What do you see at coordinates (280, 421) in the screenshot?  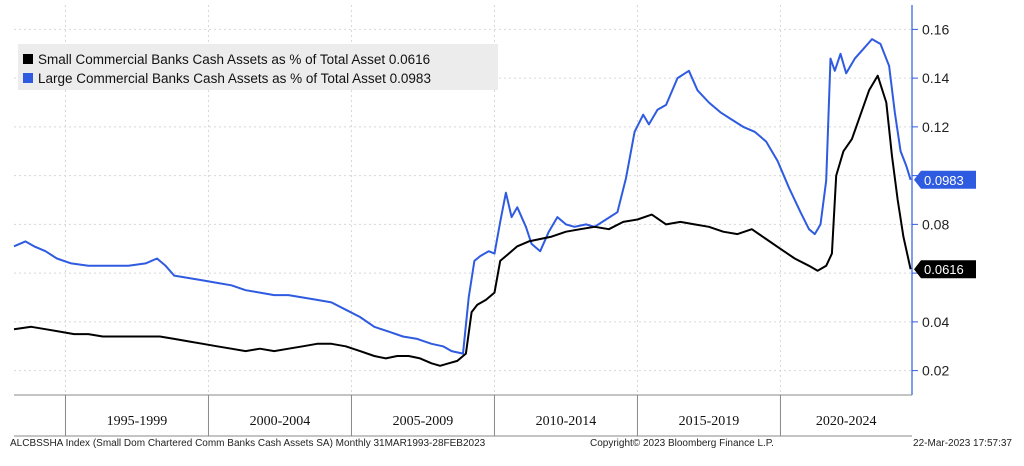 I see `x-period-label: 2000-2004` at bounding box center [280, 421].